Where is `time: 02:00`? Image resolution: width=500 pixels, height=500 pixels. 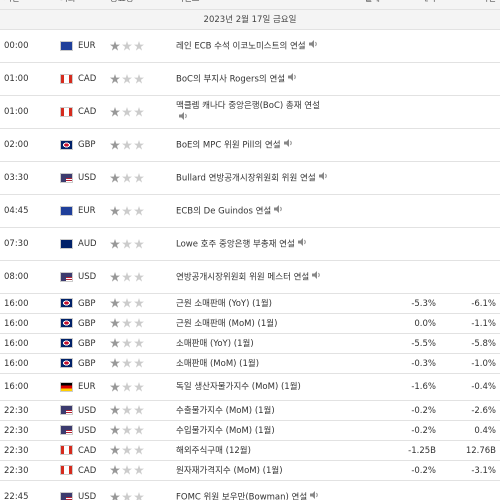 time: 02:00 is located at coordinates (28, 145).